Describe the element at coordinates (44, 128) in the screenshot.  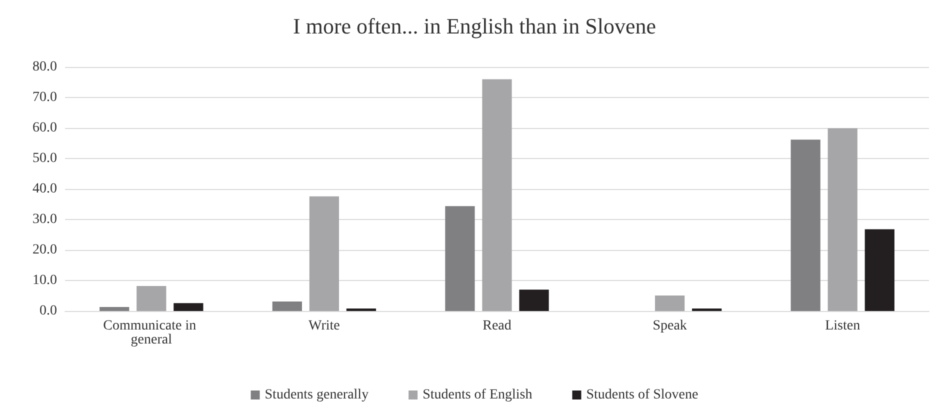
I see `y-tick-label: 60.0` at that location.